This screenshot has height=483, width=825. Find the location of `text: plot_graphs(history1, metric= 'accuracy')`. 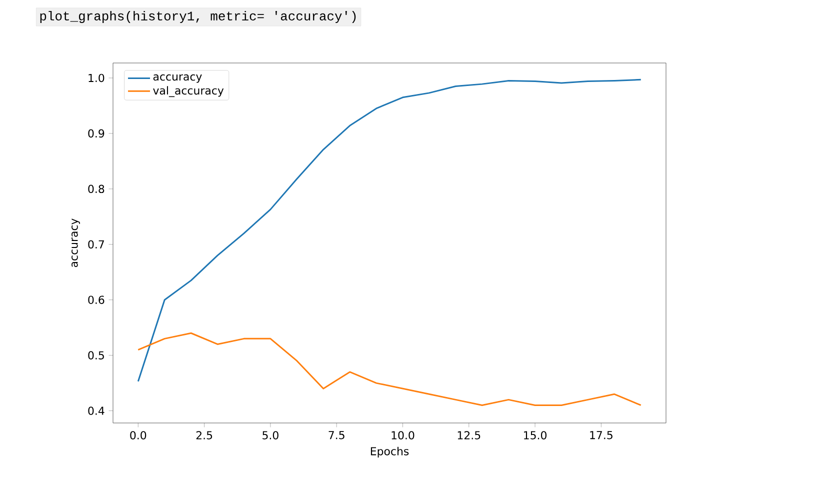

text: plot_graphs(history1, metric= 'accuracy') is located at coordinates (198, 17).